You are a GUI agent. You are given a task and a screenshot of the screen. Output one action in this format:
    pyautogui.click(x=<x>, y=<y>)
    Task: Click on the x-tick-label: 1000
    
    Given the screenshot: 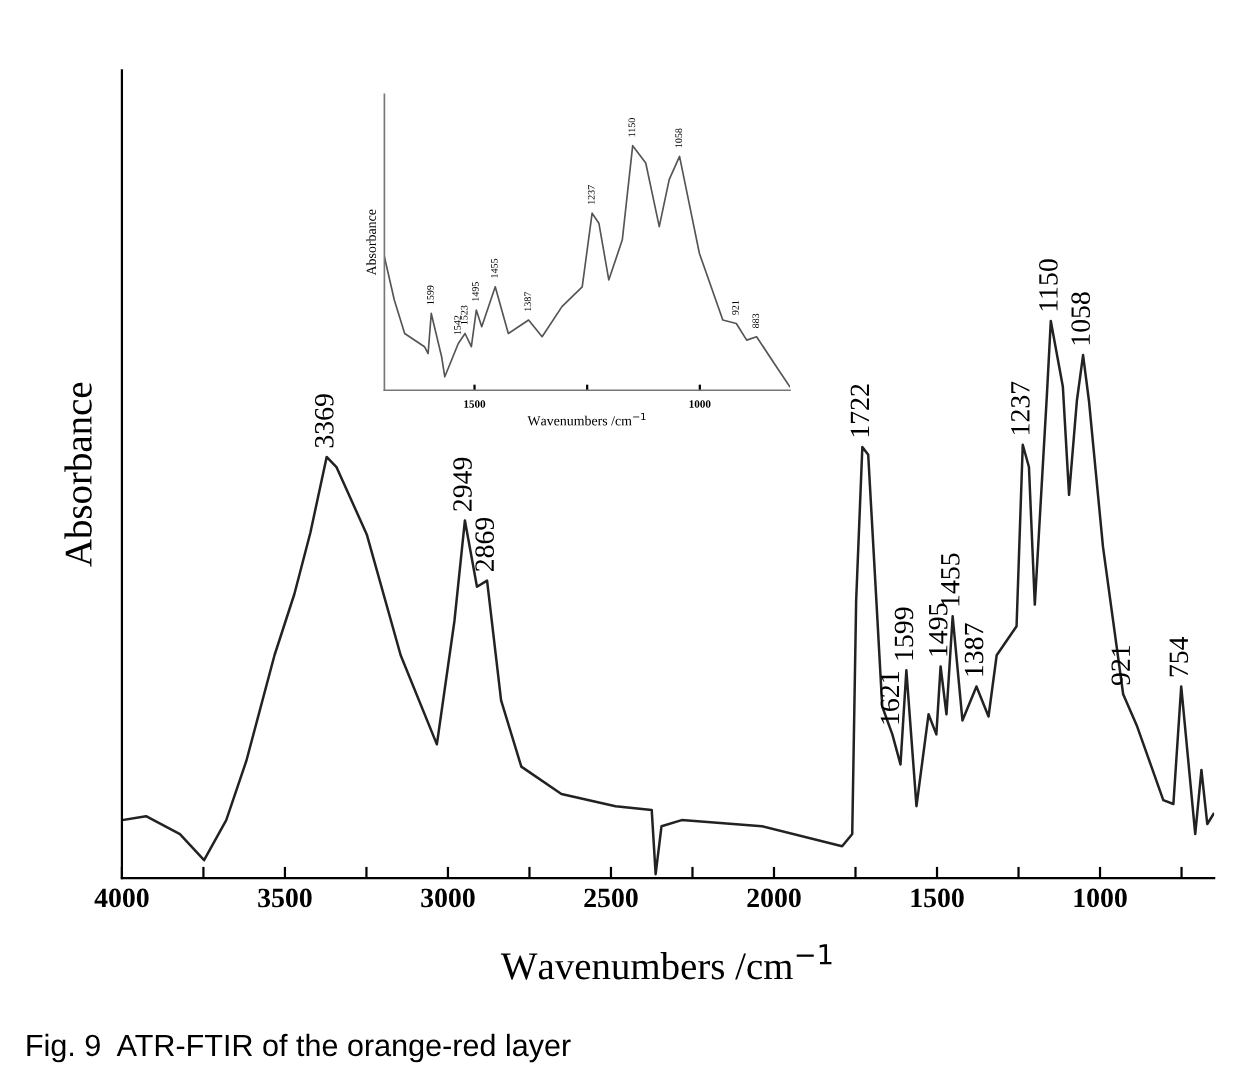 What is the action you would take?
    pyautogui.click(x=1100, y=898)
    